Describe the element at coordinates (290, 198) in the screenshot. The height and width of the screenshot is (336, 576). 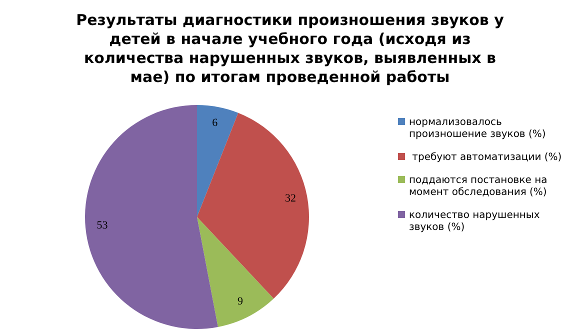
I see `data-label: 32` at that location.